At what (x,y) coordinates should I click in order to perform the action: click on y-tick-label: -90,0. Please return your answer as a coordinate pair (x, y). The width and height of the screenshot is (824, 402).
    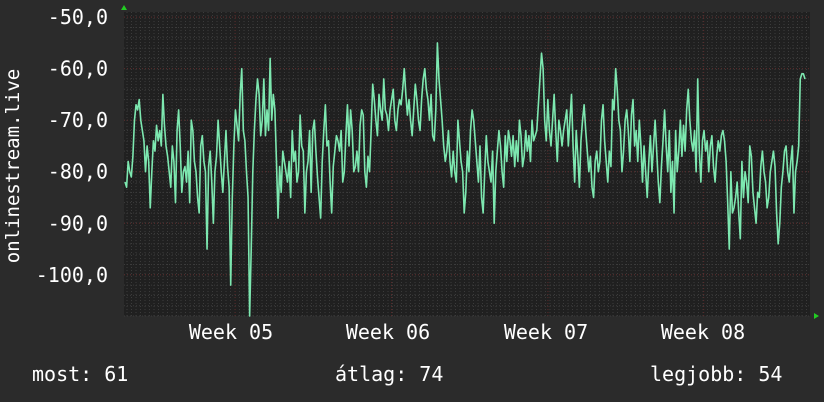
    Looking at the image, I should click on (78, 223).